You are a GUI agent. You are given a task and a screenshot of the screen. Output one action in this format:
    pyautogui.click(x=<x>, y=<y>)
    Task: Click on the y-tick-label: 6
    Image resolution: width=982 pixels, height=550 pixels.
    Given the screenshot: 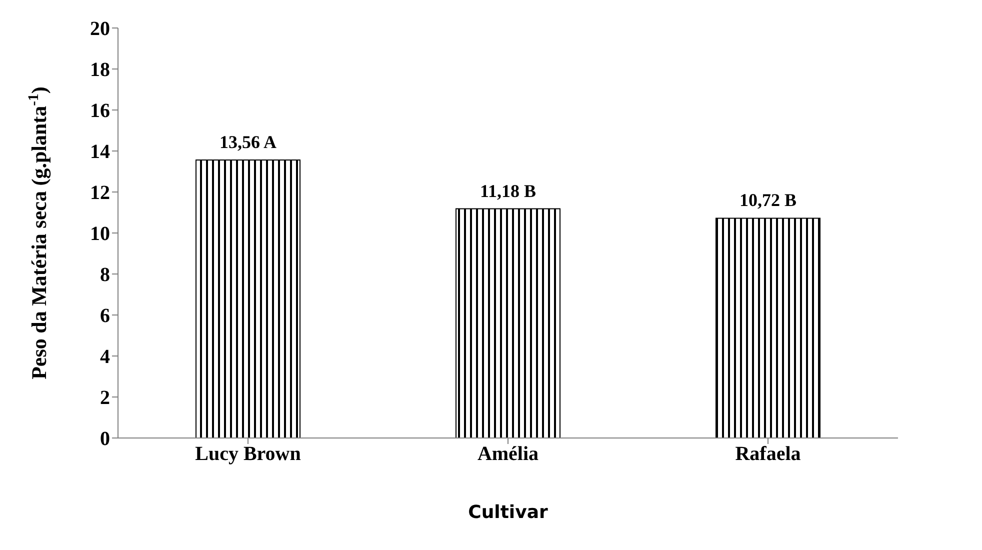 What is the action you would take?
    pyautogui.click(x=105, y=316)
    